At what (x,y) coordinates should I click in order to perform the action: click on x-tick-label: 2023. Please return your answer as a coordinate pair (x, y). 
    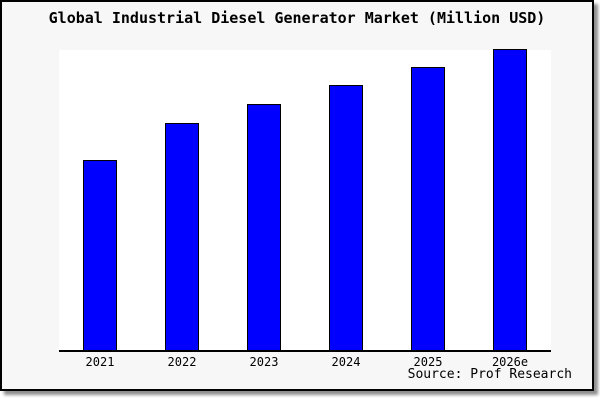
    Looking at the image, I should click on (264, 362).